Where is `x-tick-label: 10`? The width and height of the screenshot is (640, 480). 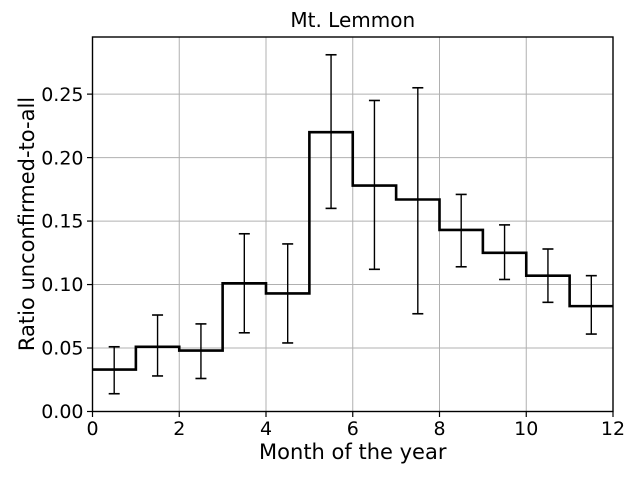
x-tick-label: 10 is located at coordinates (526, 429).